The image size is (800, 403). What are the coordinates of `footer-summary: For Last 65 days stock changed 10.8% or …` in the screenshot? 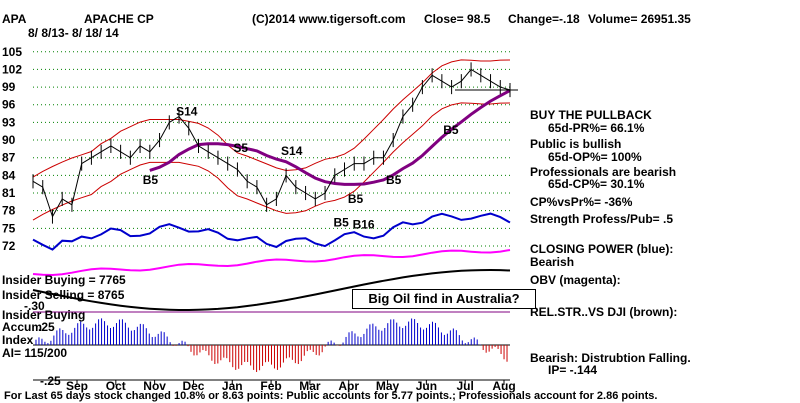 It's located at (331, 396).